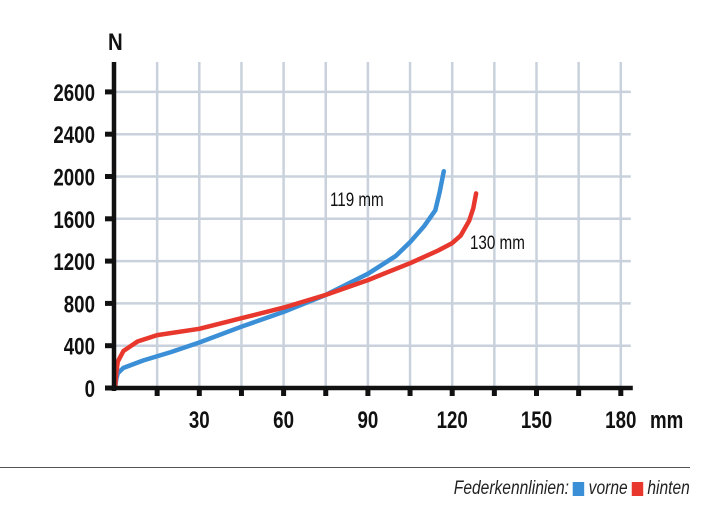  Describe the element at coordinates (74, 93) in the screenshot. I see `y-tick-label: 2600` at that location.